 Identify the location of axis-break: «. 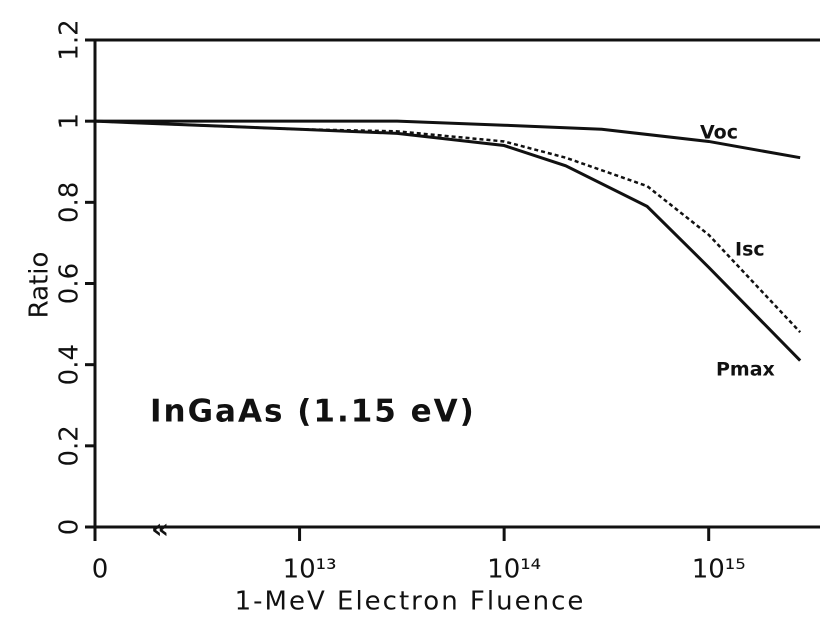
(160, 528).